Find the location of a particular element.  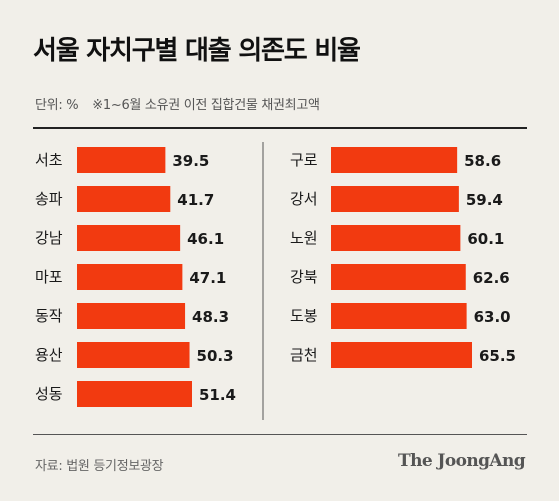

category-label: 마포 is located at coordinates (49, 277).